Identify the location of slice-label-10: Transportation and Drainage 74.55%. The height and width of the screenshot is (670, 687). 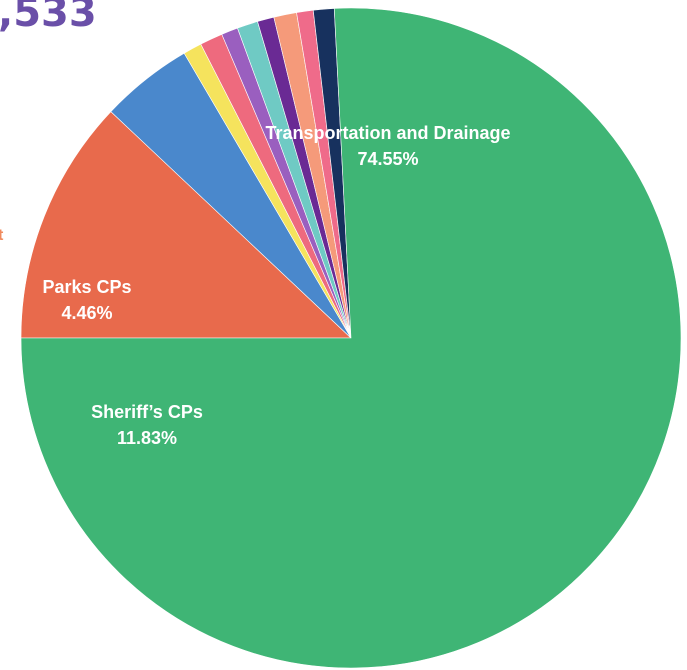
(387, 146).